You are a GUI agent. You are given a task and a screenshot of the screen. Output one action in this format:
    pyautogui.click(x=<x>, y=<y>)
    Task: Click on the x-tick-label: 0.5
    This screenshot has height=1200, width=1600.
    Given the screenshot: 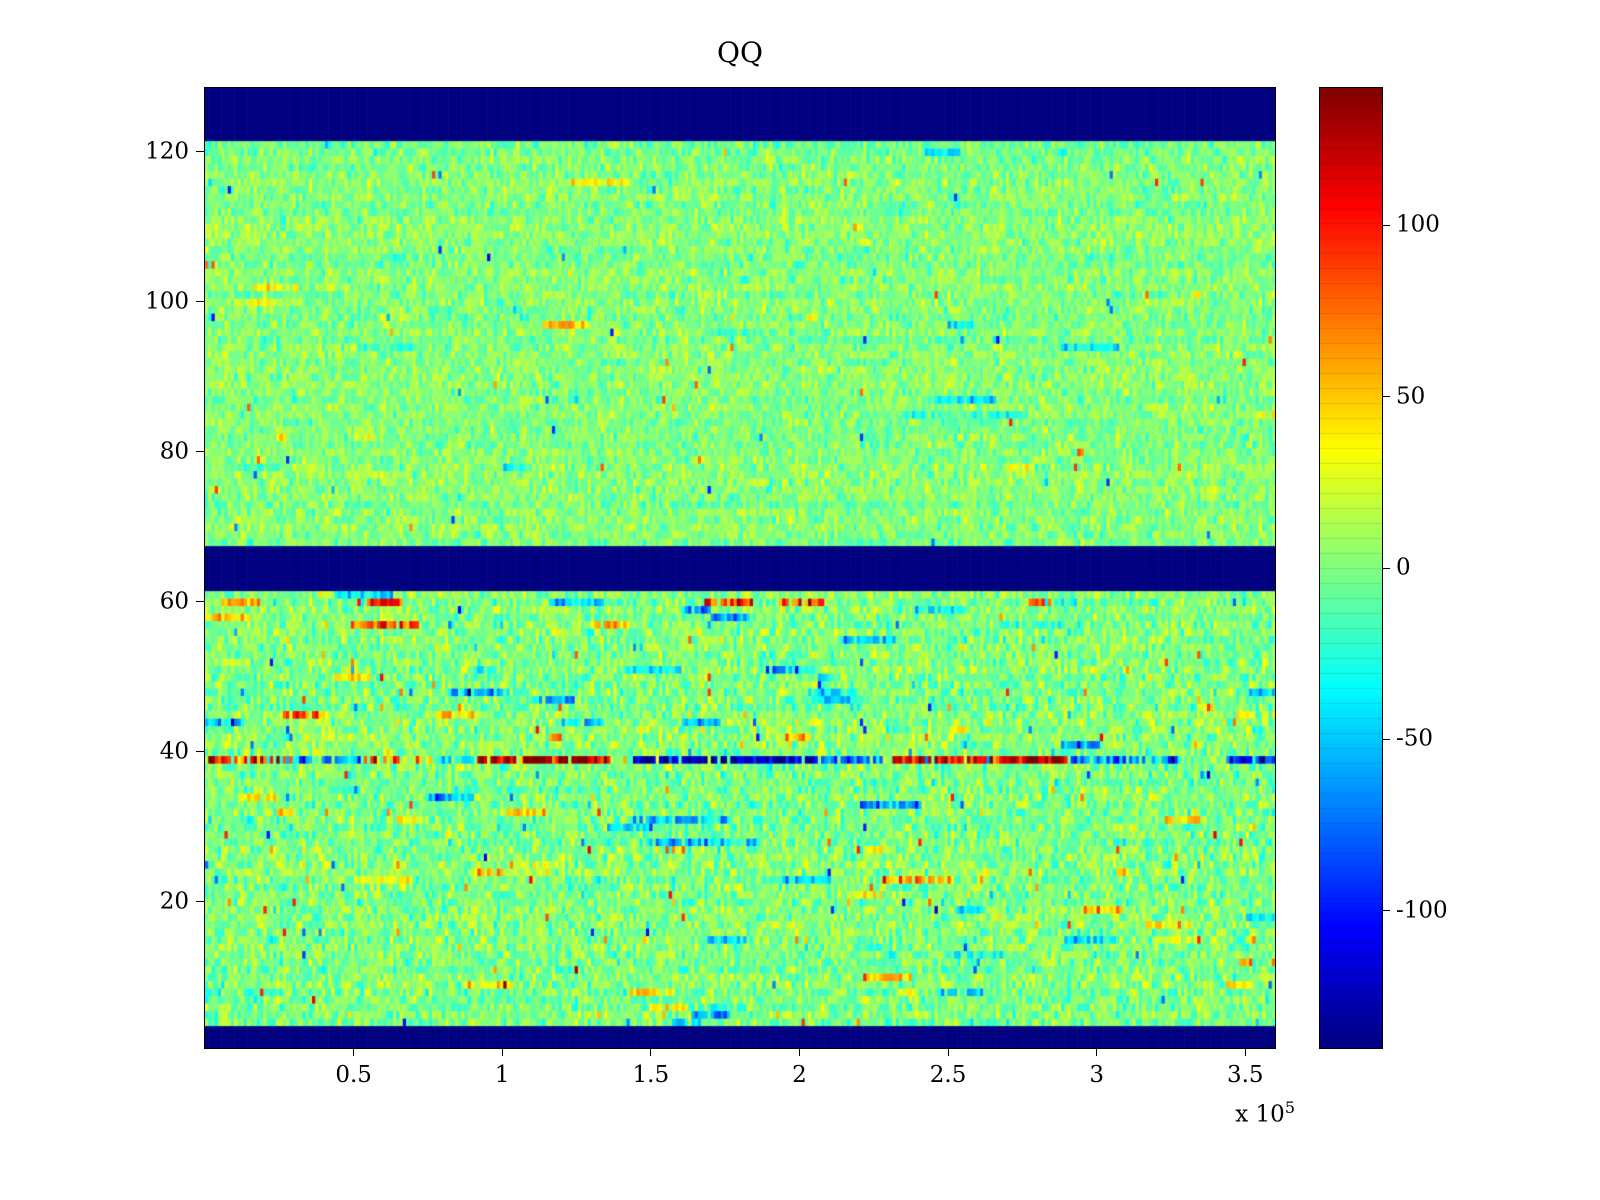 What is the action you would take?
    pyautogui.click(x=353, y=1075)
    